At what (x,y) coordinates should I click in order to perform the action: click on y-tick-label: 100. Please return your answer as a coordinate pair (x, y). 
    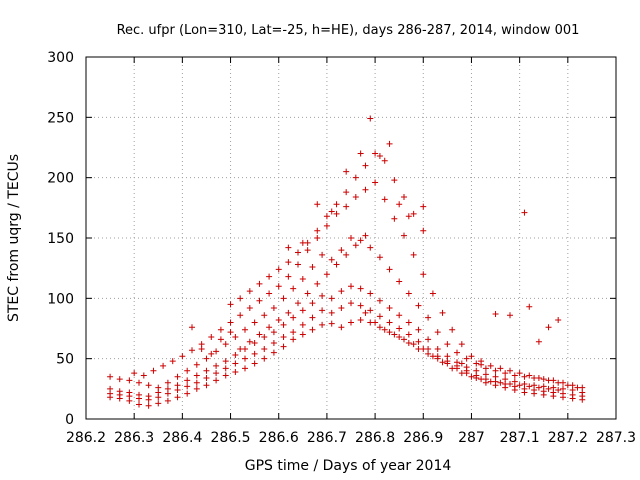
    Looking at the image, I should click on (60, 299).